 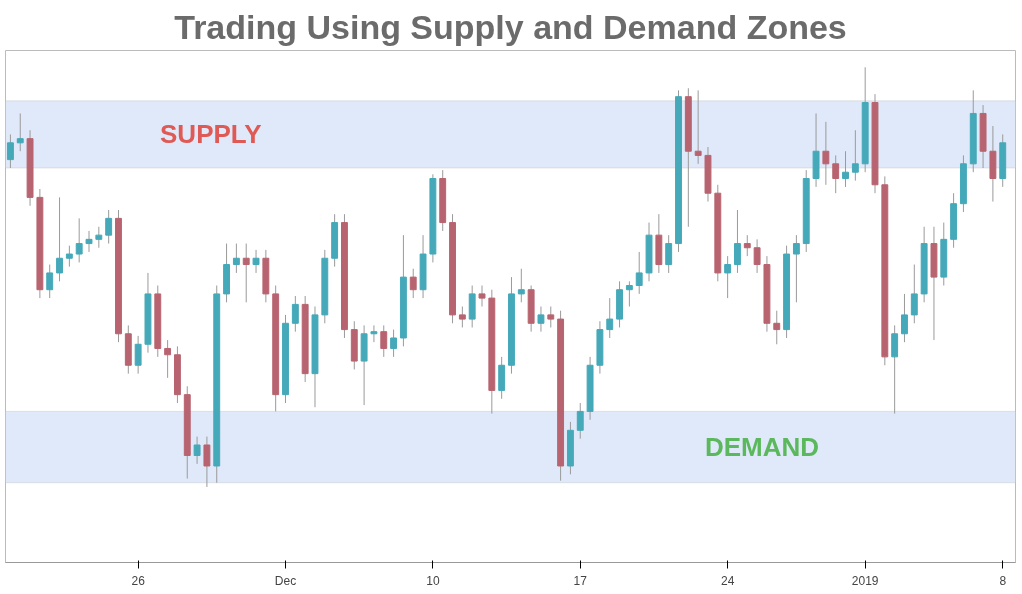 What do you see at coordinates (433, 580) in the screenshot?
I see `x-tick-label: 10` at bounding box center [433, 580].